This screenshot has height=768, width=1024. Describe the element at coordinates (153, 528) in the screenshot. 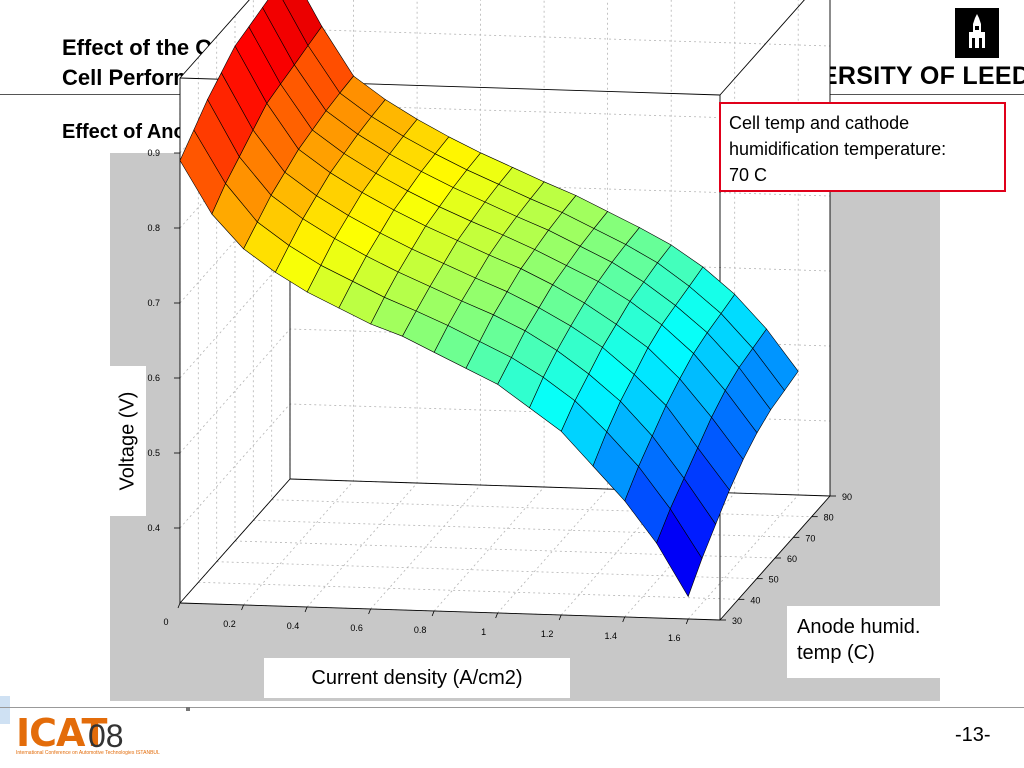

I see `z-tick-label: 0.4` at that location.